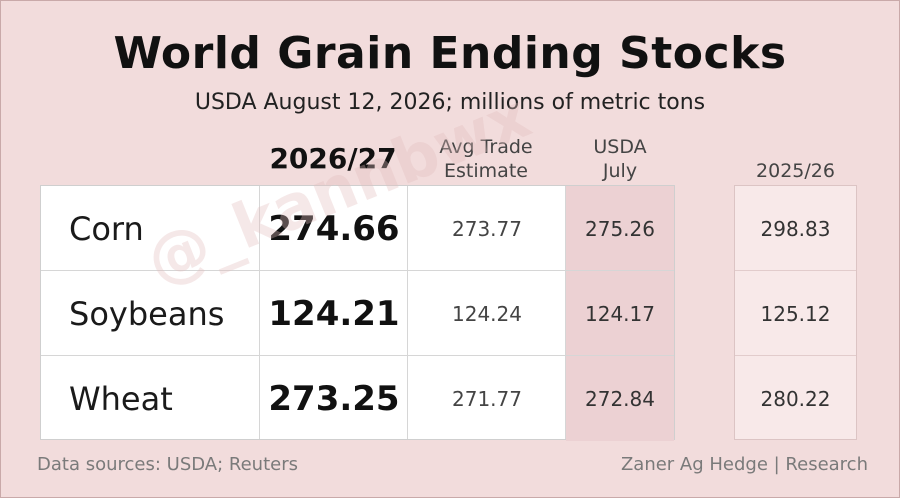 The image size is (900, 498). Describe the element at coordinates (147, 313) in the screenshot. I see `row-label: Soybeans` at that location.